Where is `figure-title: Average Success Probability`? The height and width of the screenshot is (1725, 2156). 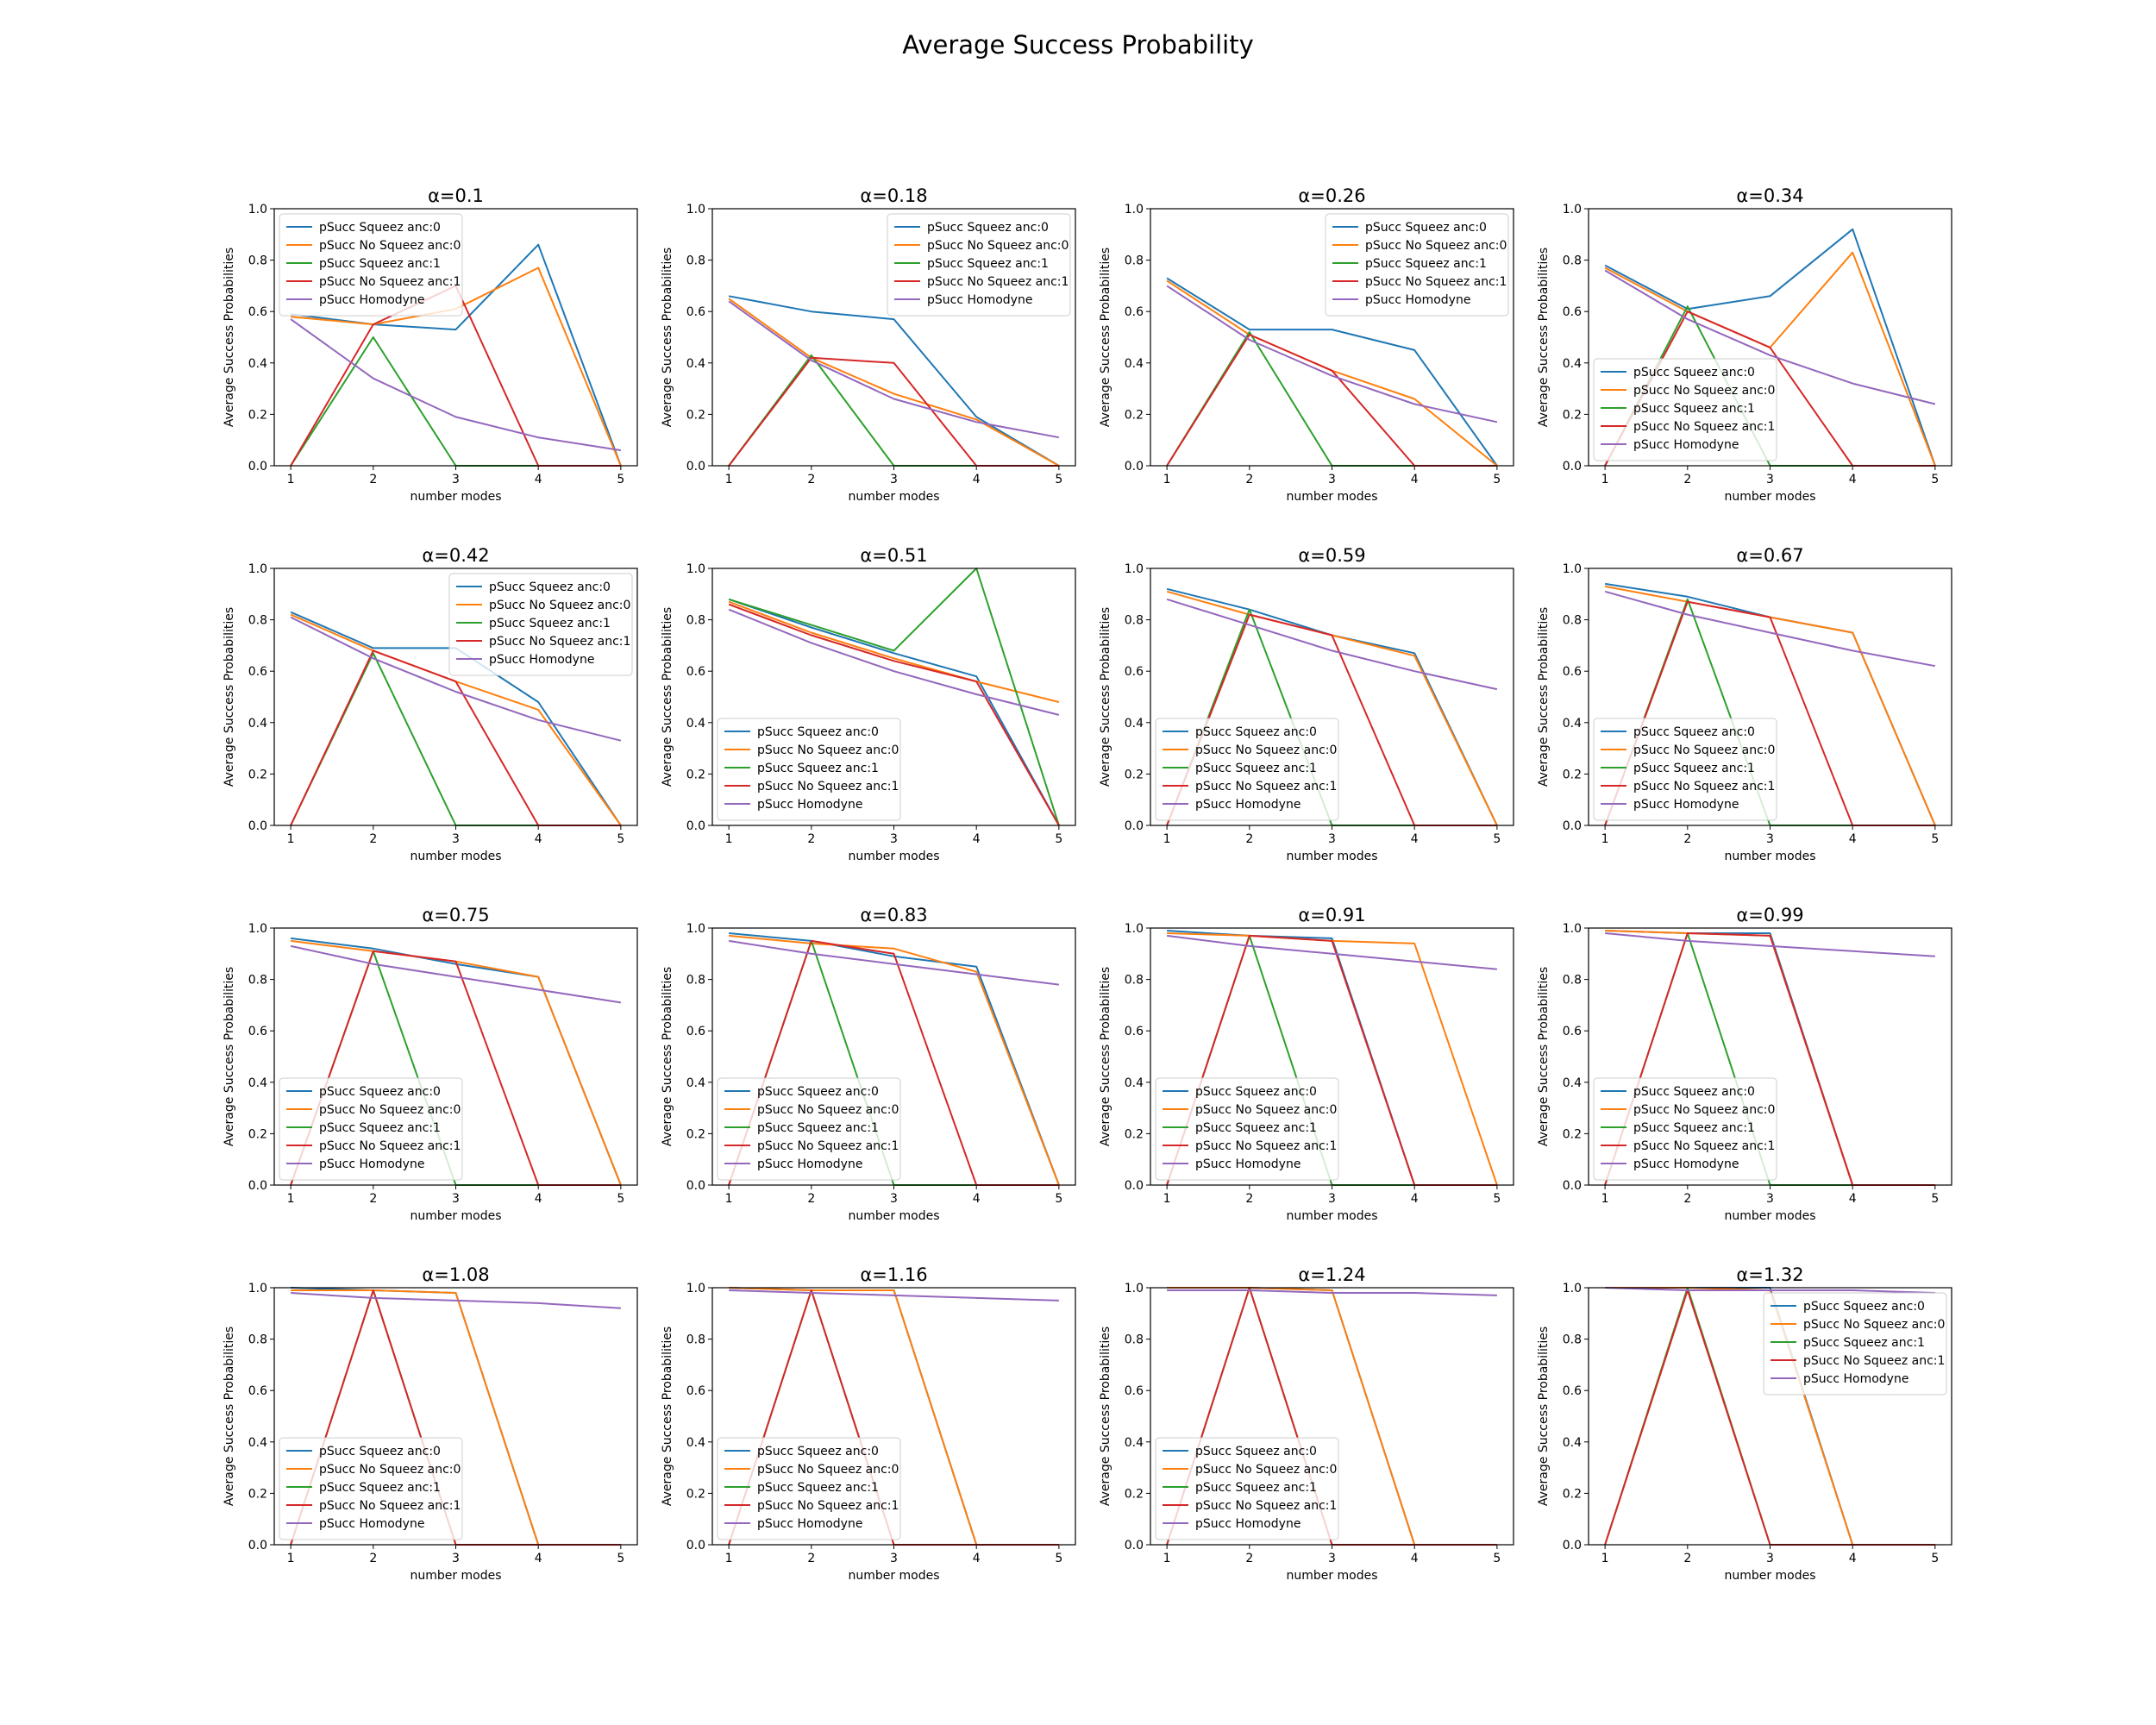
figure-title: Average Success Probability is located at coordinates (1078, 45).